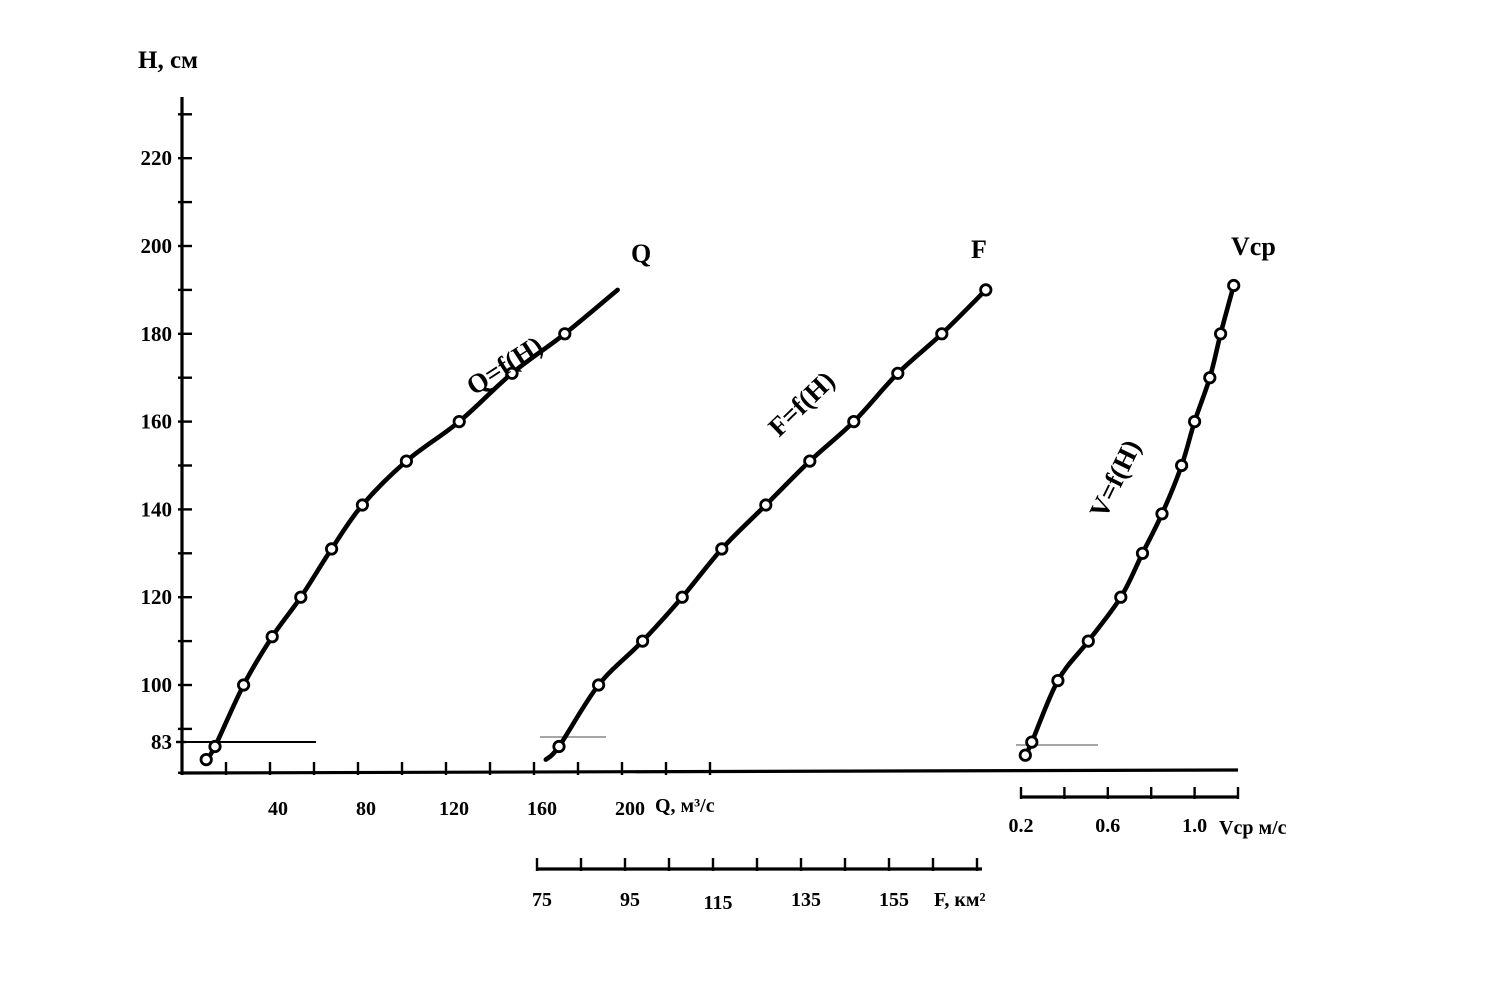  What do you see at coordinates (542, 809) in the screenshot?
I see `q-tick-label: 160` at bounding box center [542, 809].